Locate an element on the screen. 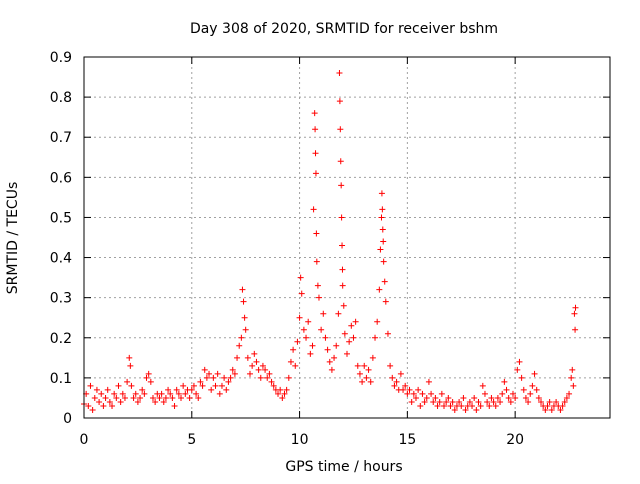 Image resolution: width=640 pixels, height=484 pixels. y-tick-label: 0 is located at coordinates (67, 419).